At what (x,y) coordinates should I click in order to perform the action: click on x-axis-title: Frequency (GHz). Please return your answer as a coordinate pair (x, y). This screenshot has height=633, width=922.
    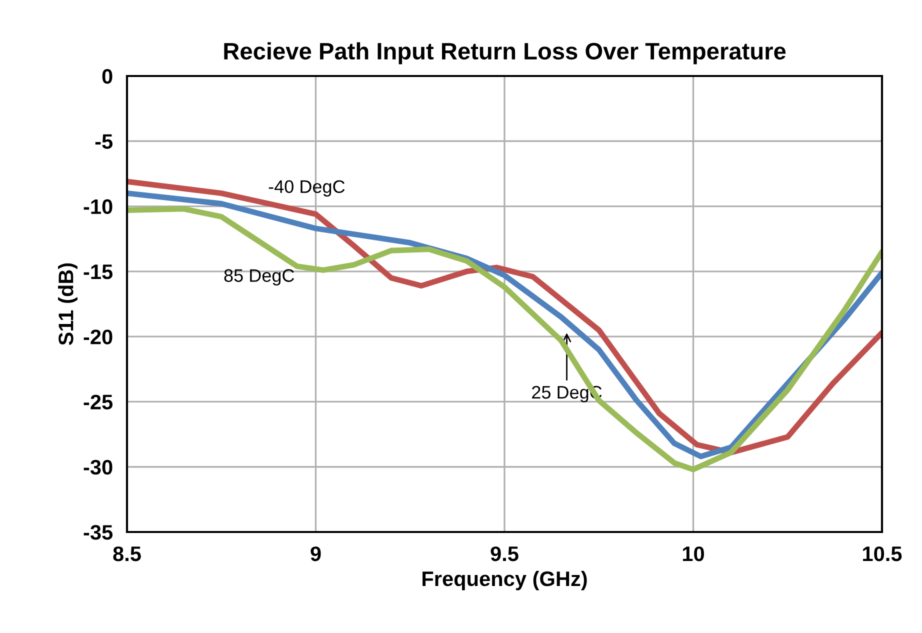
    Looking at the image, I should click on (504, 580).